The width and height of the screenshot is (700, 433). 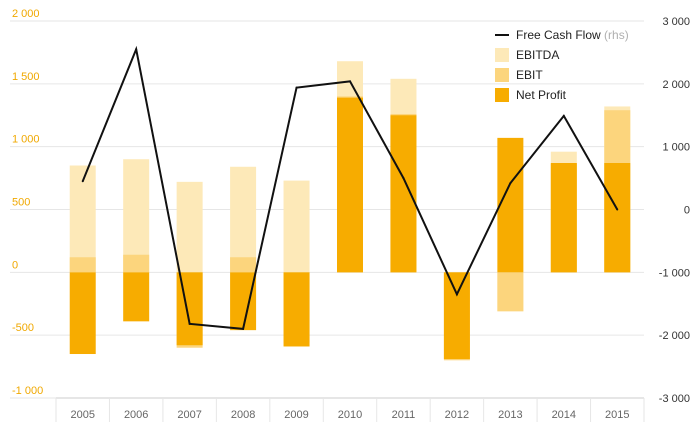 What do you see at coordinates (26, 14) in the screenshot?
I see `y-left-tick-label: 2 000` at bounding box center [26, 14].